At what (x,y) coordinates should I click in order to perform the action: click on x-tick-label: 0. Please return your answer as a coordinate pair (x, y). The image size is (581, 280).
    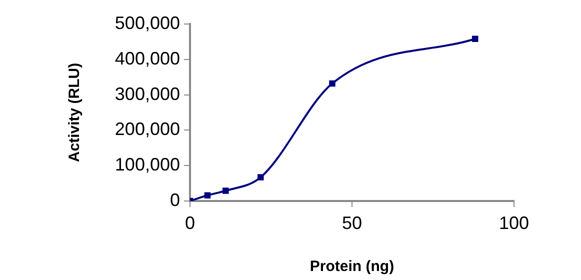
    Looking at the image, I should click on (190, 222).